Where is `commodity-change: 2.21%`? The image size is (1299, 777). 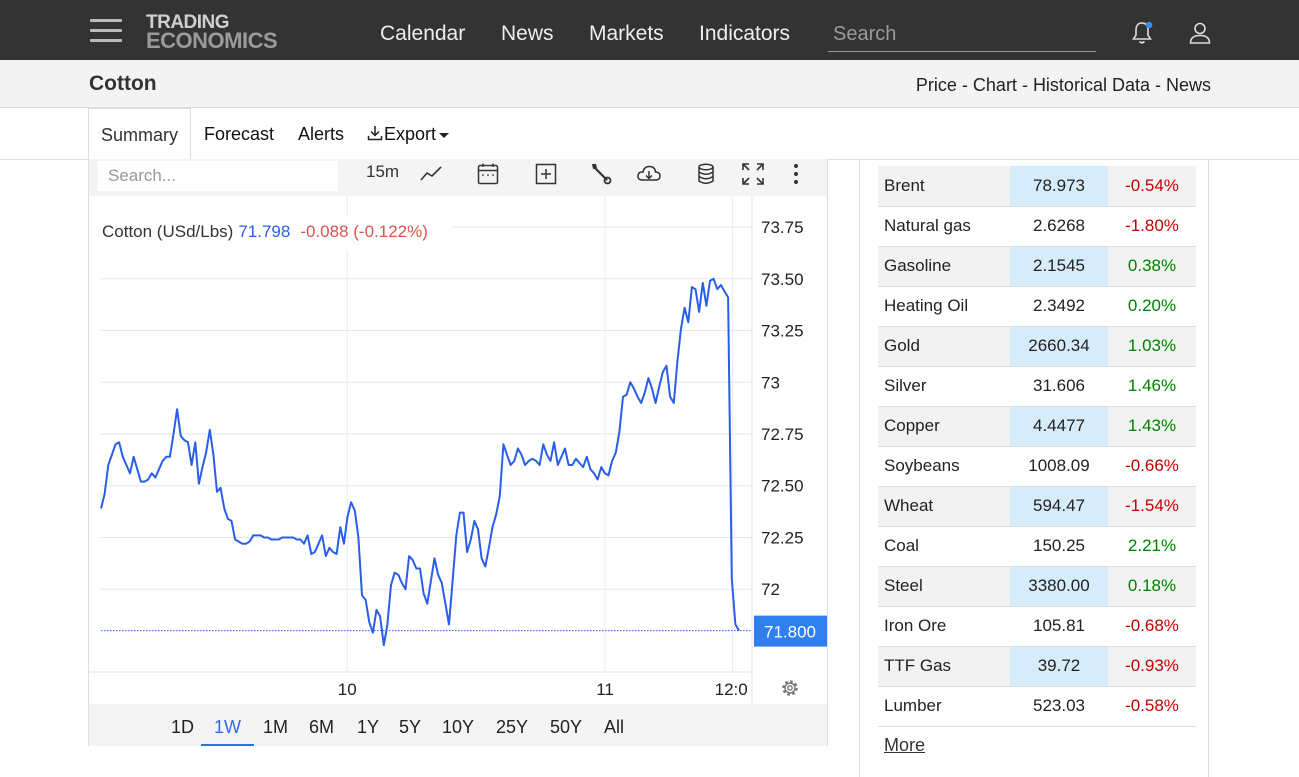
commodity-change: 2.21% is located at coordinates (1152, 546).